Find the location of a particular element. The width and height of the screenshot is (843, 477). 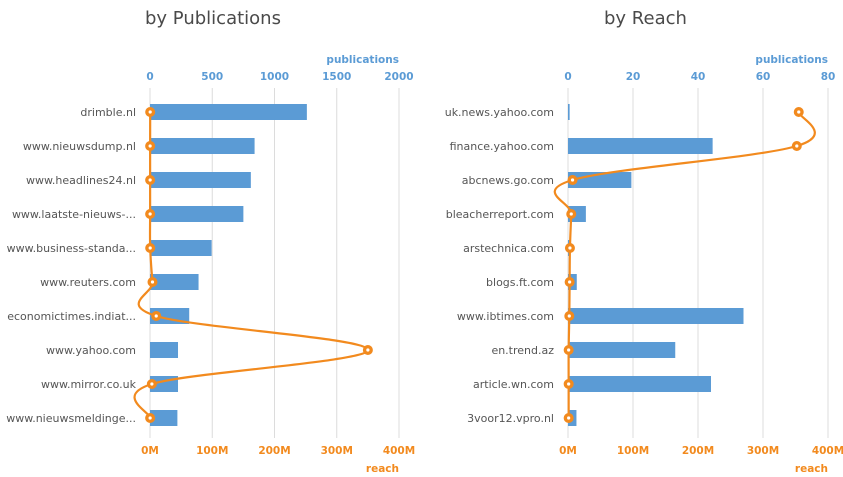

publications-tick-label: 1000 is located at coordinates (274, 77).